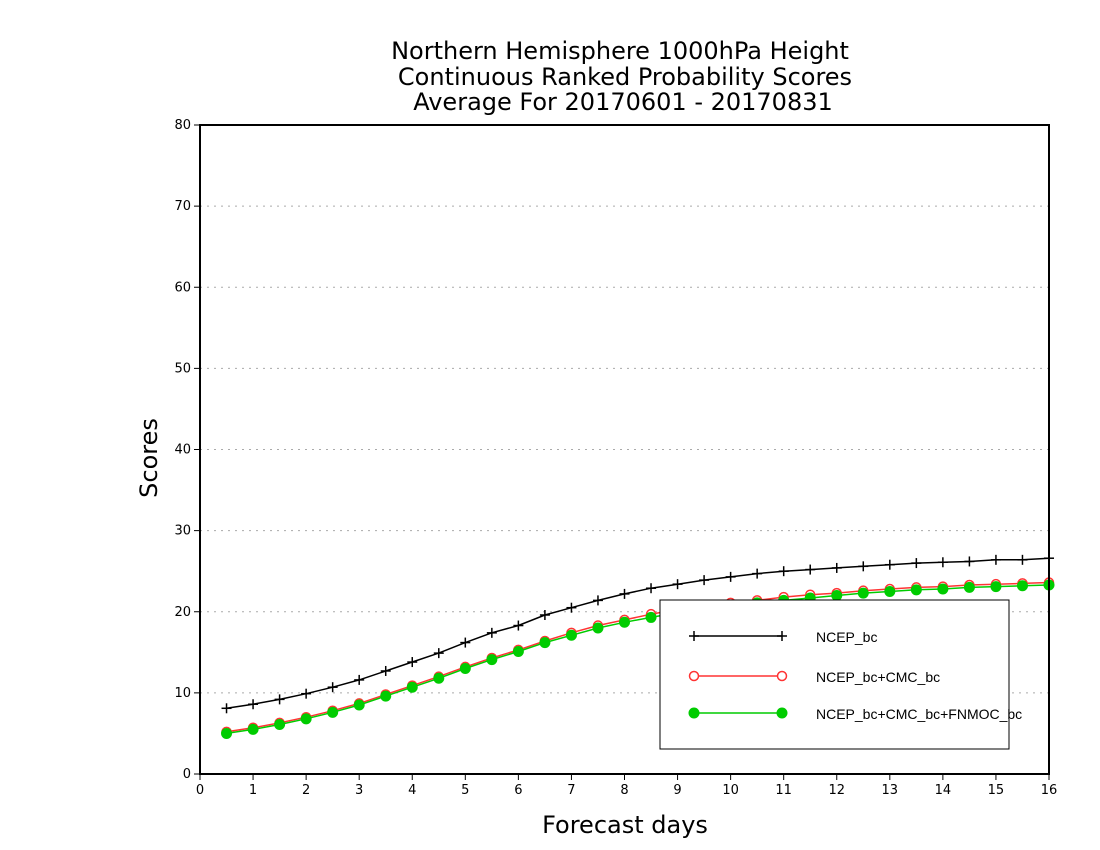 Image resolution: width=1100 pixels, height=850 pixels. I want to click on x-tick-label: 5, so click(465, 790).